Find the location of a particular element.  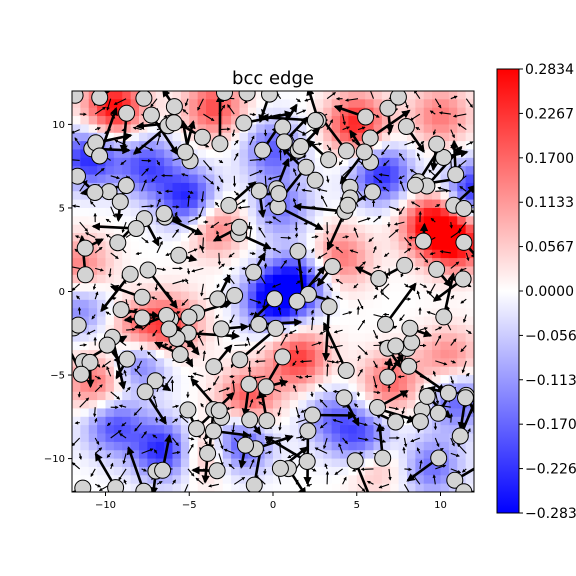

colorbar-tick-label: 0.2834 is located at coordinates (549, 70).